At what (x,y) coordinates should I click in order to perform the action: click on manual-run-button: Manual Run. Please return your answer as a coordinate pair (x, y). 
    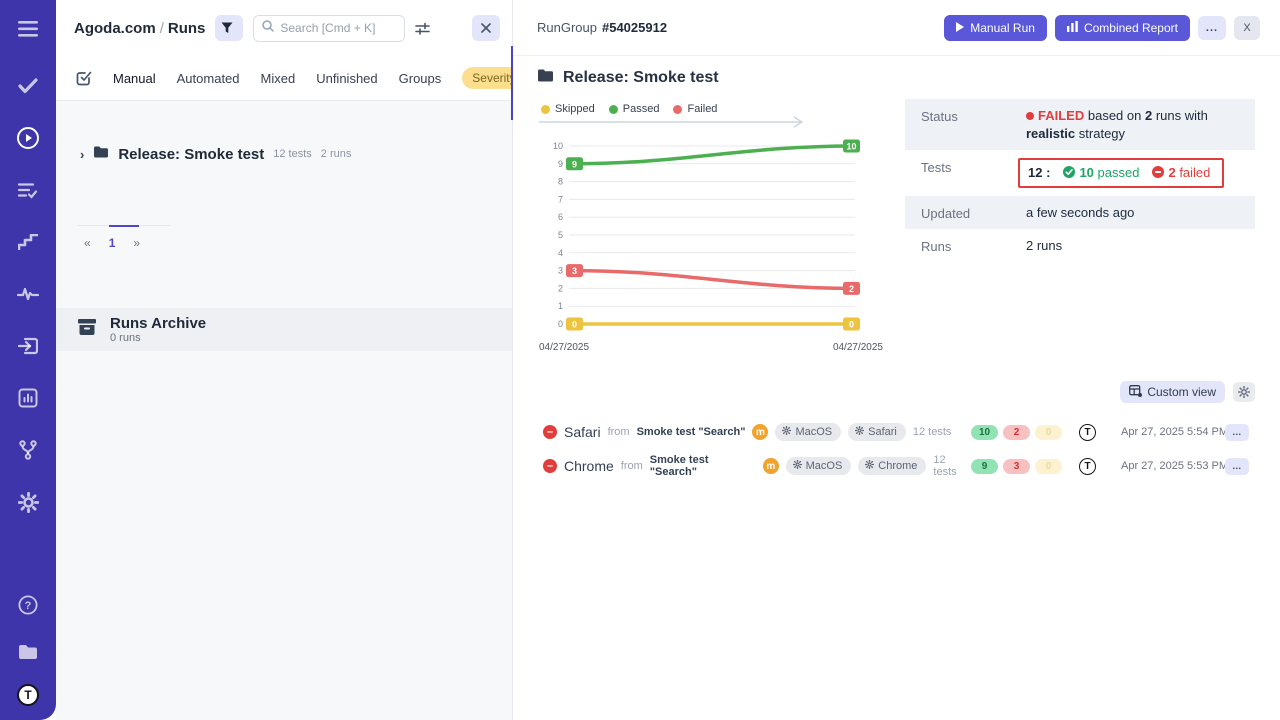
    Looking at the image, I should click on (995, 27).